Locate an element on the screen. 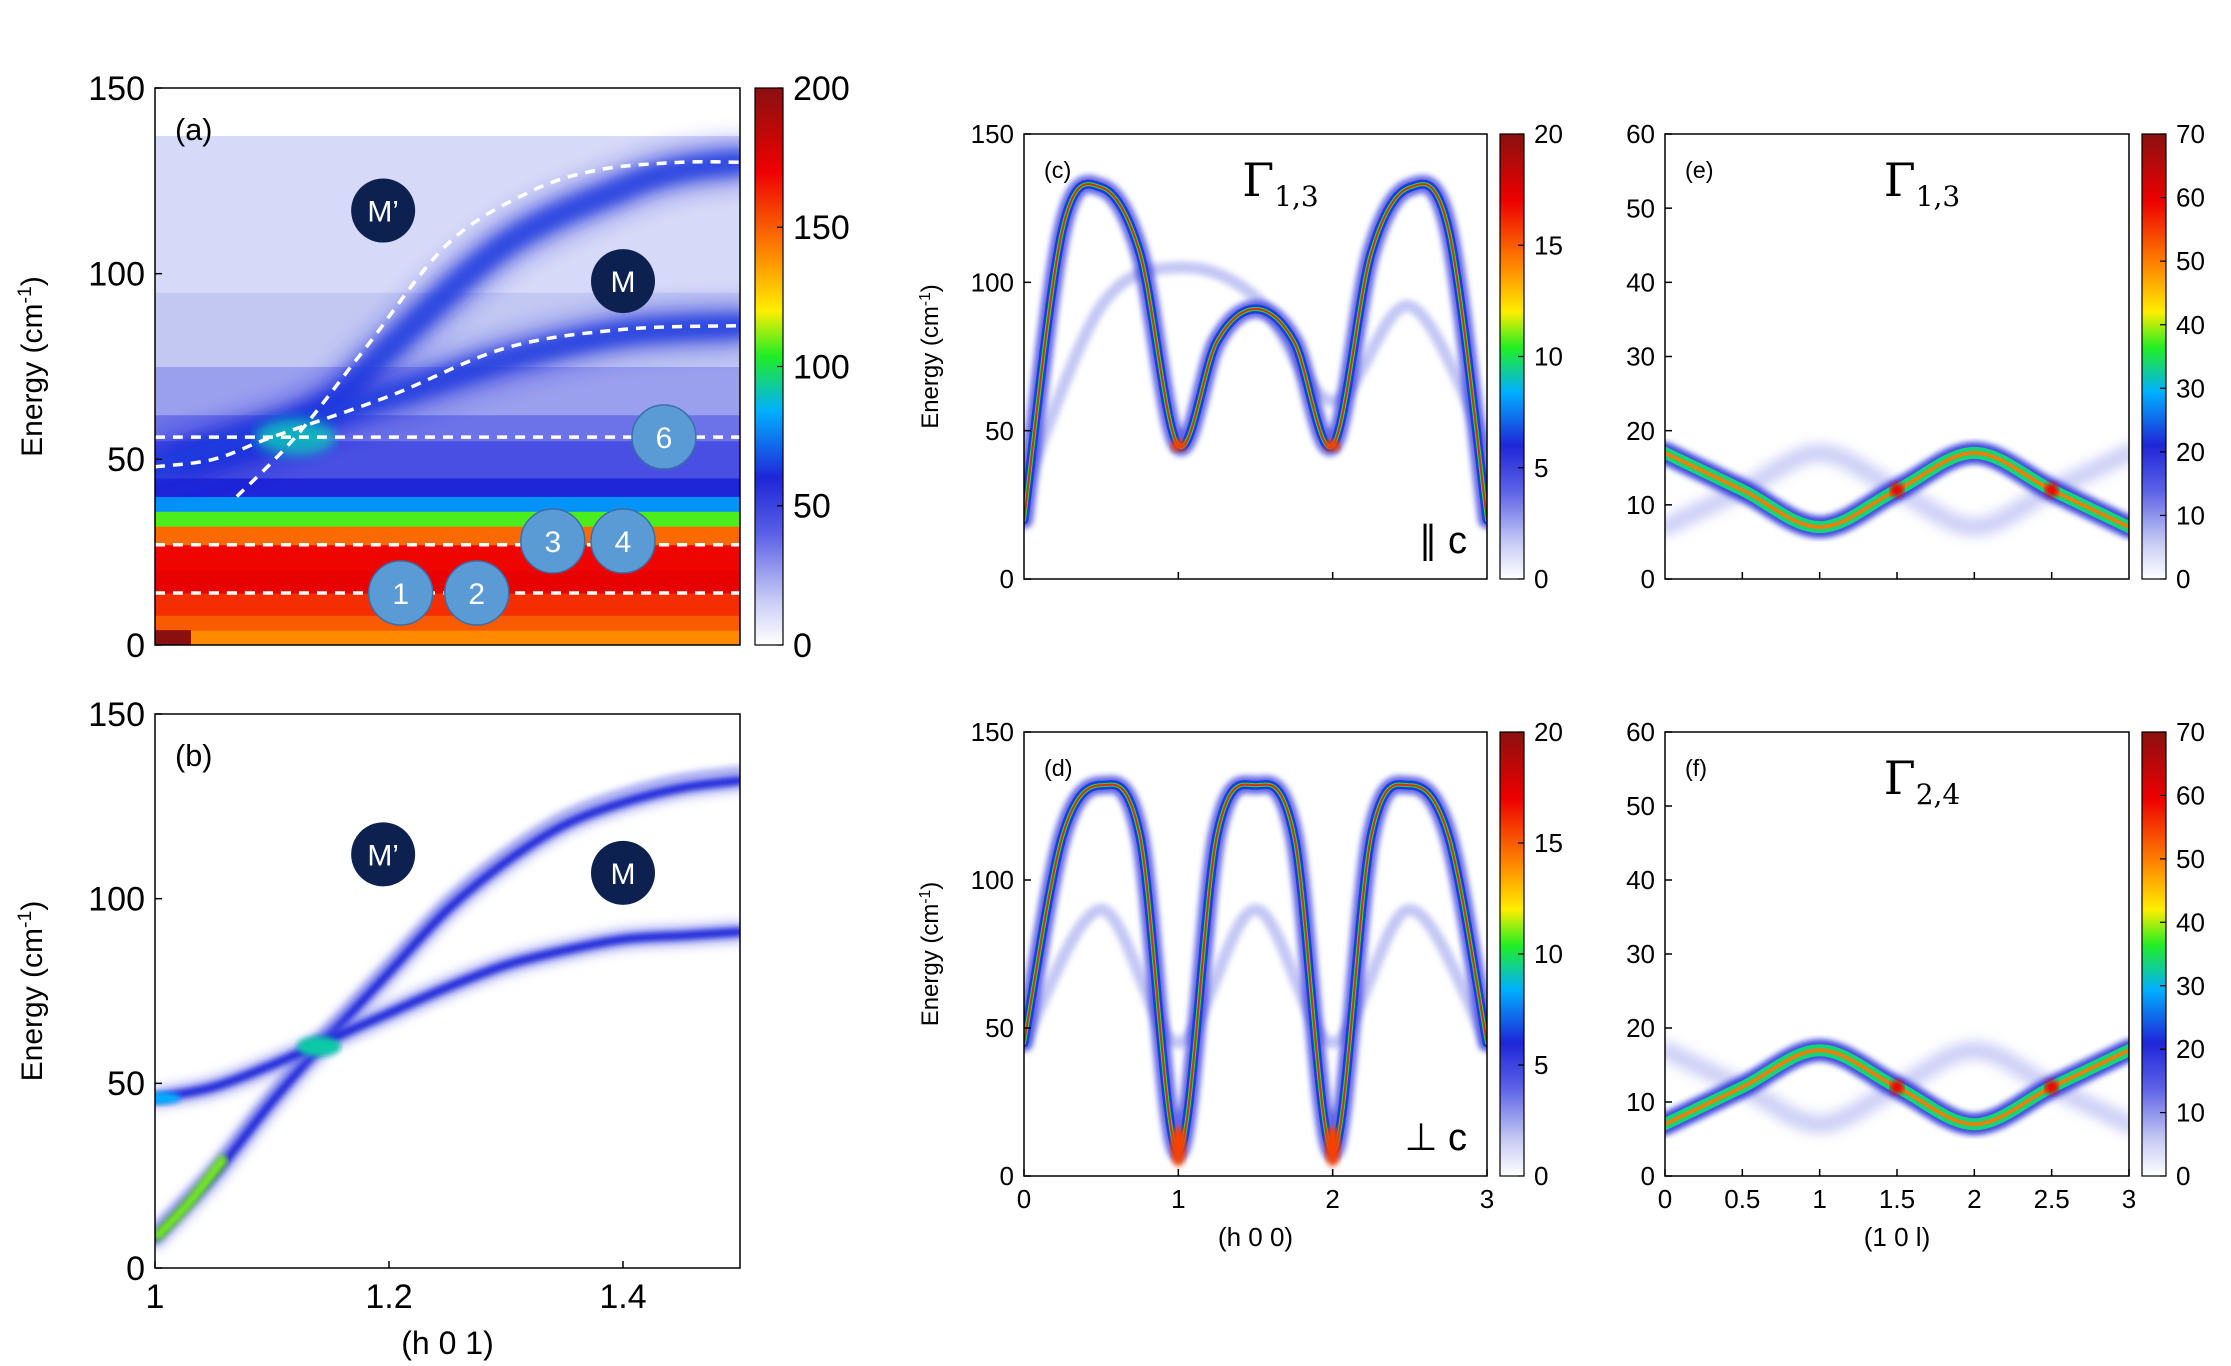  panel-title: Γ2,4 is located at coordinates (1922, 781).